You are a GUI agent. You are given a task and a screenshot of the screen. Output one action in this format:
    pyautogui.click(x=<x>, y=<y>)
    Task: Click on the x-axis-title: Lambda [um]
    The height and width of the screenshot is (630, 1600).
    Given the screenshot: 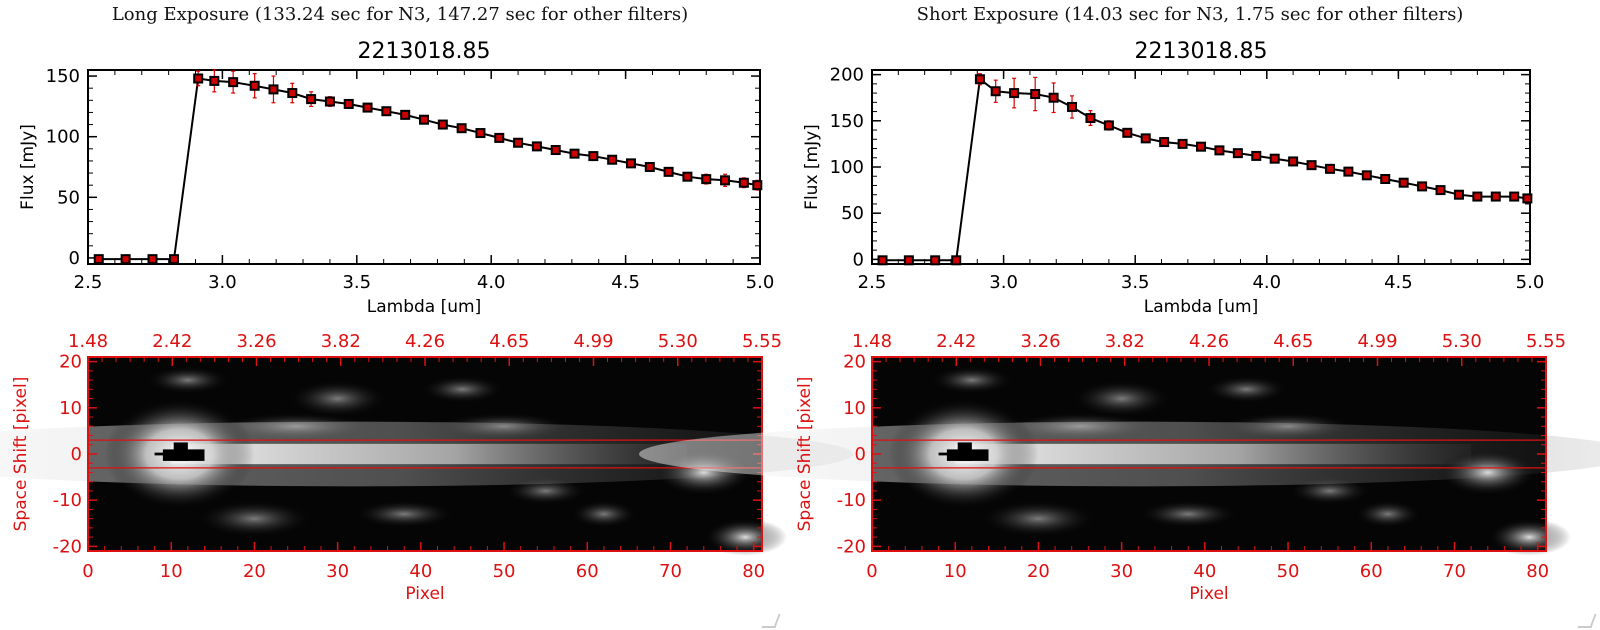 What is the action you would take?
    pyautogui.click(x=424, y=307)
    